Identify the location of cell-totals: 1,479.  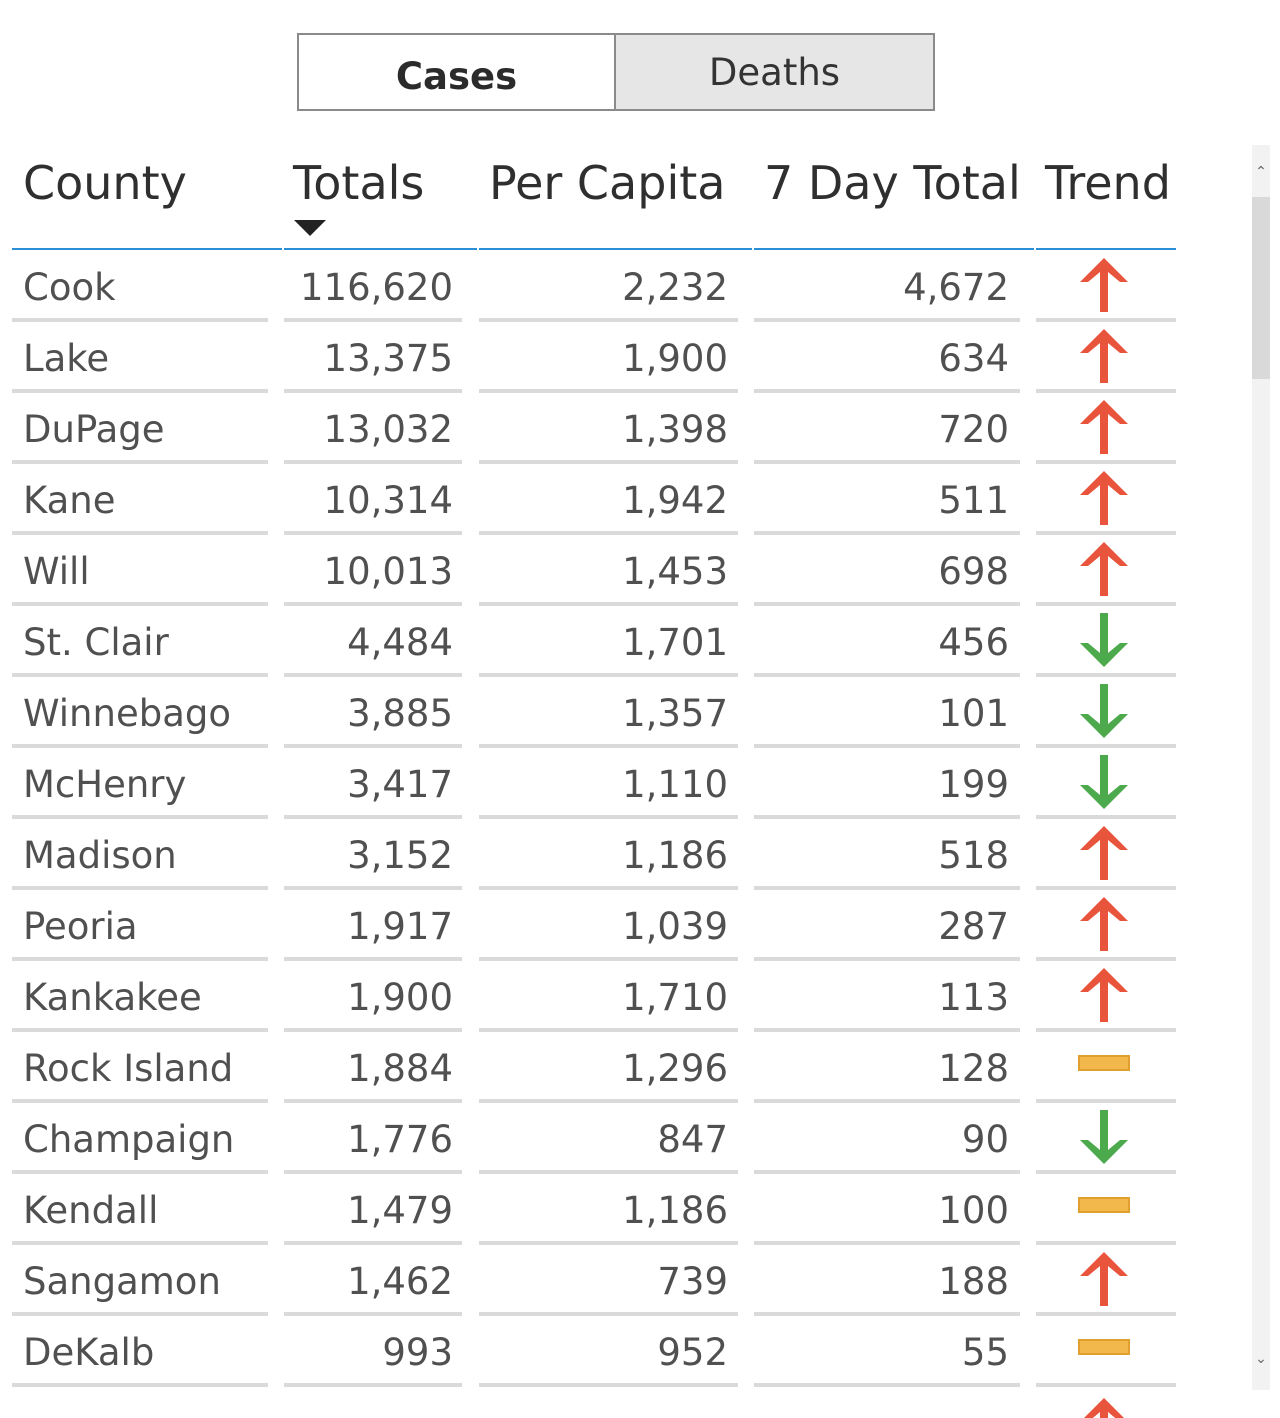
(400, 1210).